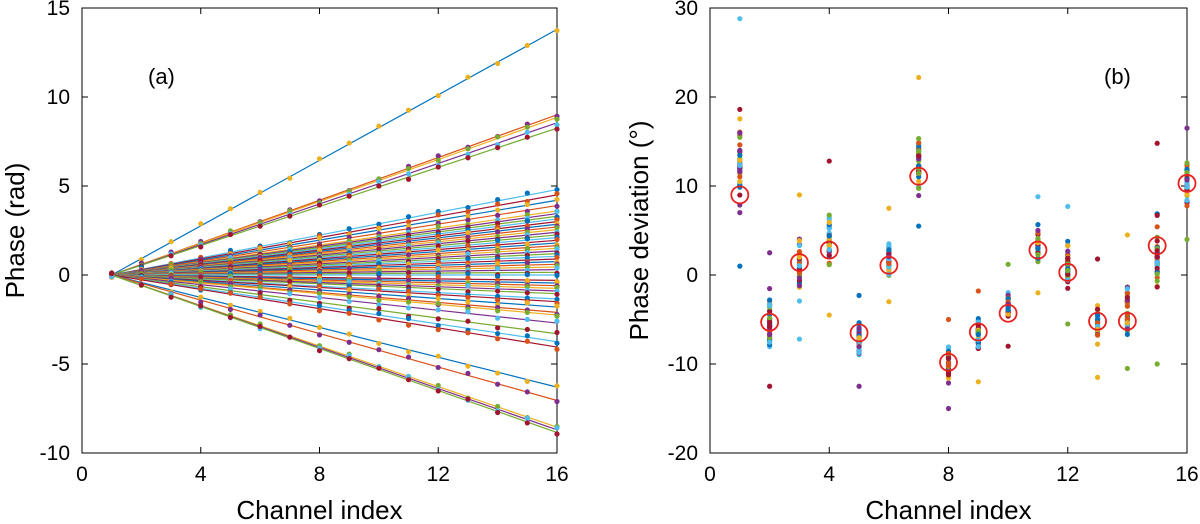  Describe the element at coordinates (686, 10) in the screenshot. I see `y-tick-label: 30` at that location.